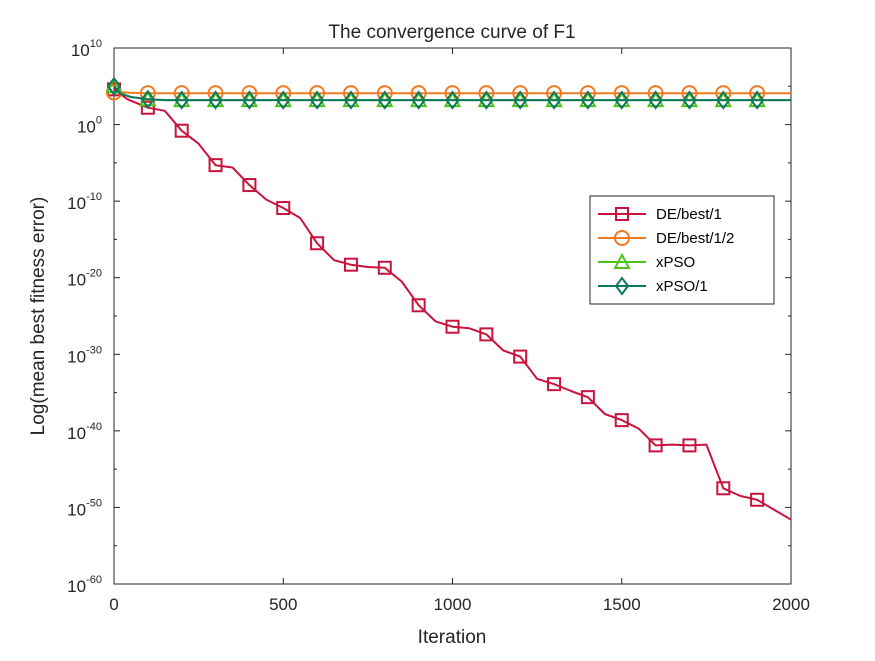 The height and width of the screenshot is (661, 875). I want to click on x-tick-label: 1500, so click(622, 604).